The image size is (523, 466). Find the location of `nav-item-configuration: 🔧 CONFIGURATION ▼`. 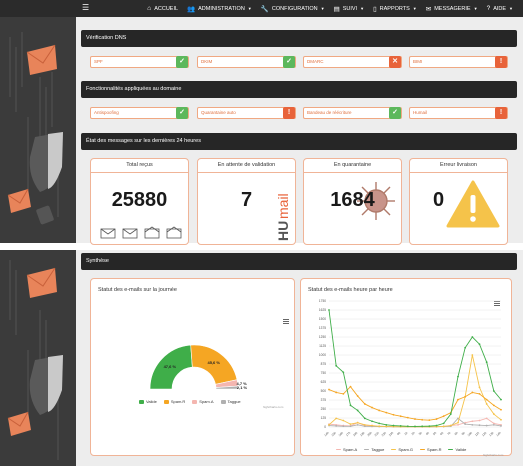

nav-item-configuration: 🔧 CONFIGURATION ▼ is located at coordinates (293, 9).